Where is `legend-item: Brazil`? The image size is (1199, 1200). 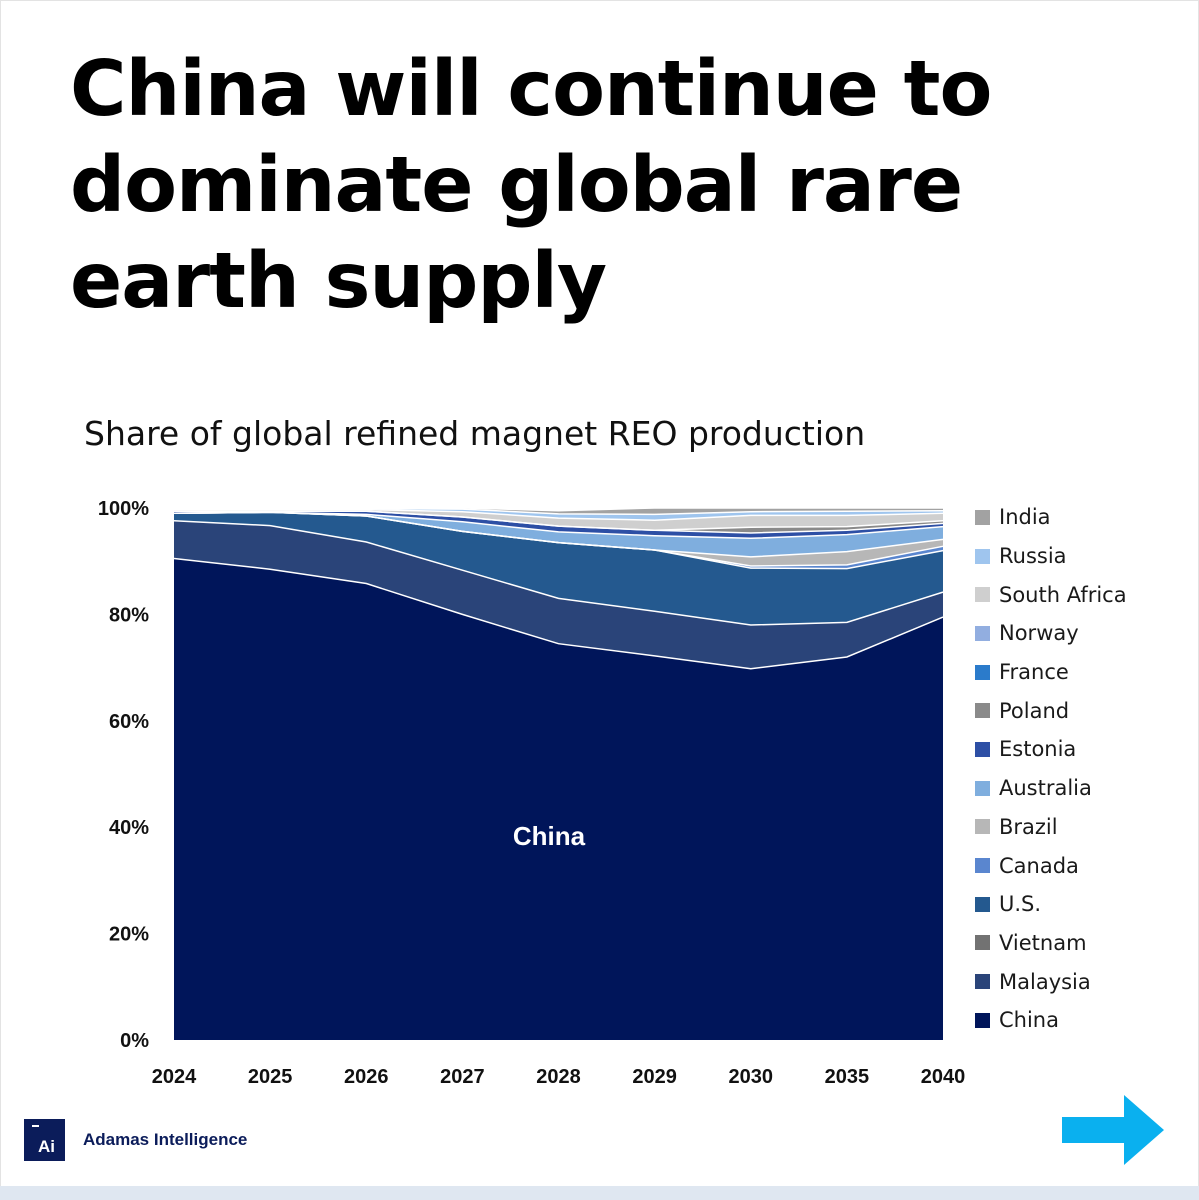
legend-item: Brazil is located at coordinates (1051, 827).